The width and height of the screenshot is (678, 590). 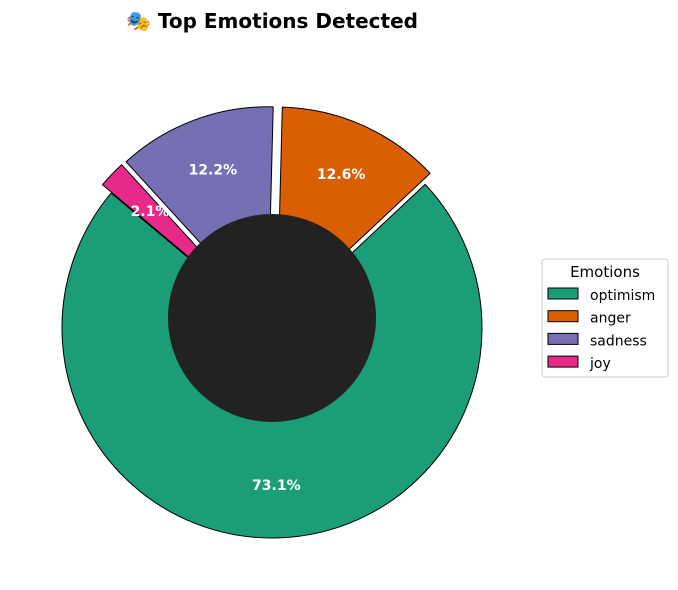 What do you see at coordinates (272, 318) in the screenshot?
I see `donut-hole` at bounding box center [272, 318].